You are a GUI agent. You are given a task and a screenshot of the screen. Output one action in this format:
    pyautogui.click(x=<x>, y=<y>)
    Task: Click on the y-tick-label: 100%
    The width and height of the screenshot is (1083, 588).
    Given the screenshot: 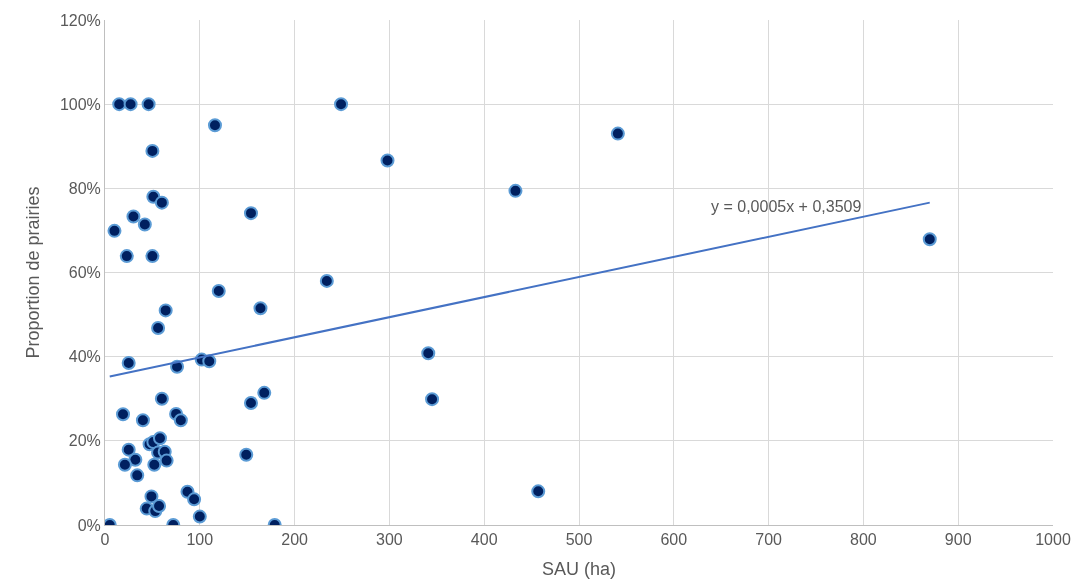 What is the action you would take?
    pyautogui.click(x=80, y=104)
    